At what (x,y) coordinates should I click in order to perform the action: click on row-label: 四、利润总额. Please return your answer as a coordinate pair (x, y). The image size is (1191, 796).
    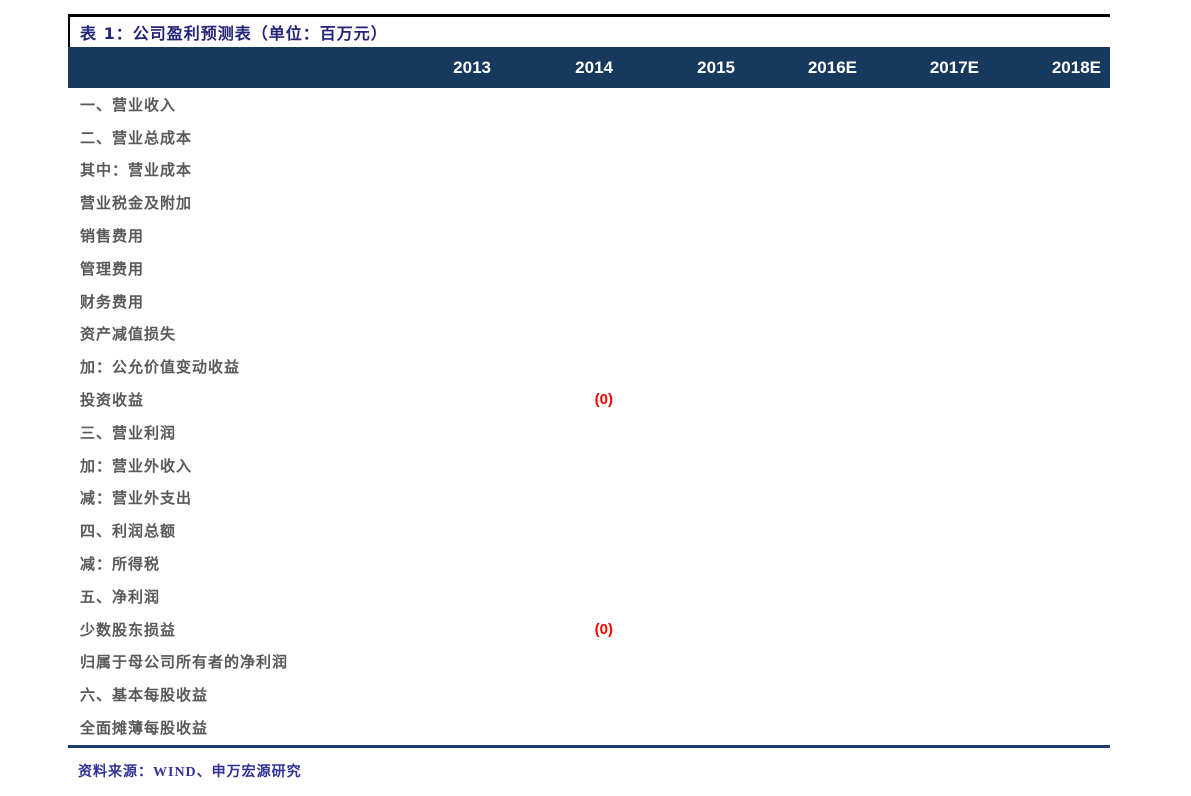
    Looking at the image, I should click on (128, 532).